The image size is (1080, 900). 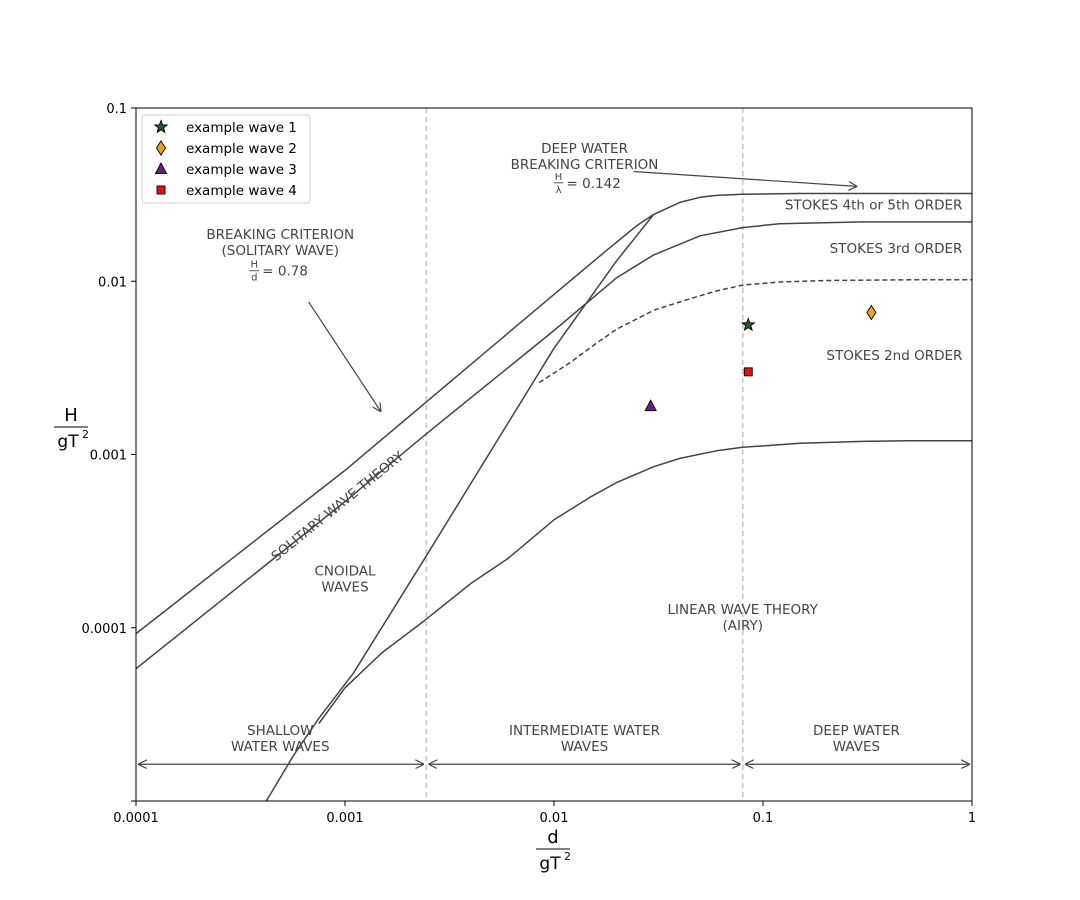 I want to click on x-tick-label-4: 0.1, so click(x=763, y=818).